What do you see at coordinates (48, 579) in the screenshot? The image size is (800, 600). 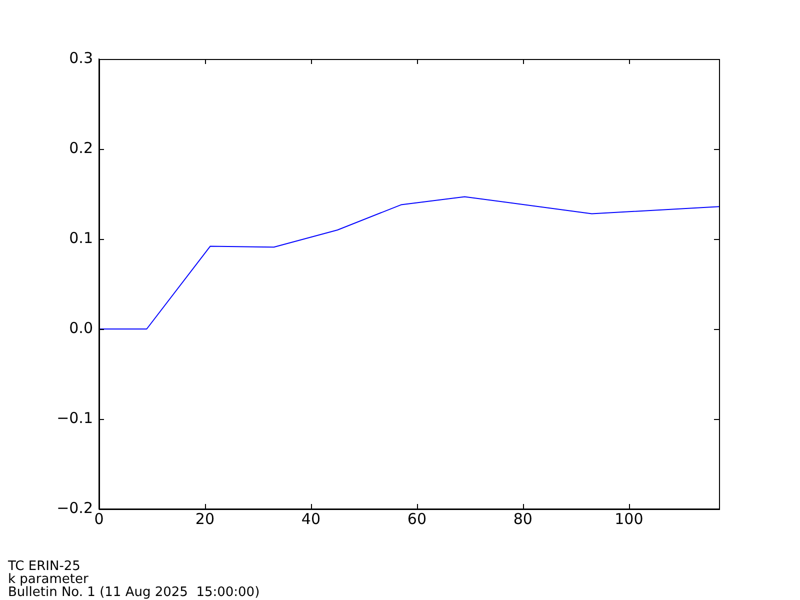 I see `text: k parameter` at bounding box center [48, 579].